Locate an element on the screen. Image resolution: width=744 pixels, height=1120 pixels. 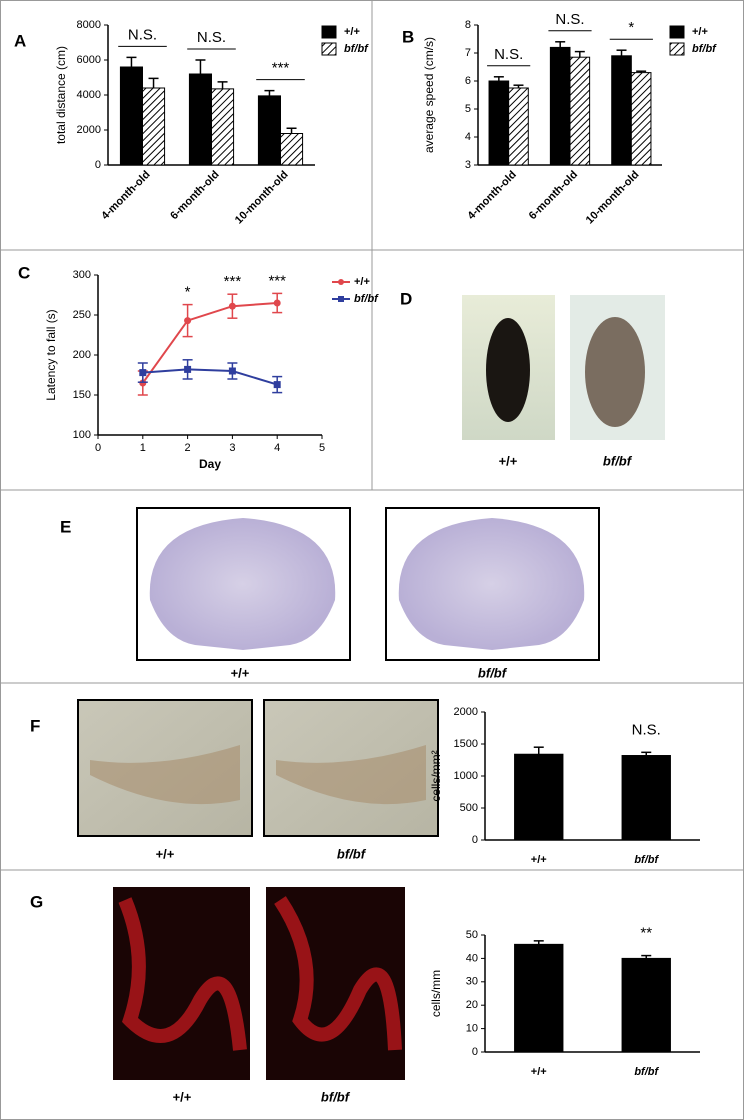
y-tick-label: 8000 is located at coordinates (89, 25).